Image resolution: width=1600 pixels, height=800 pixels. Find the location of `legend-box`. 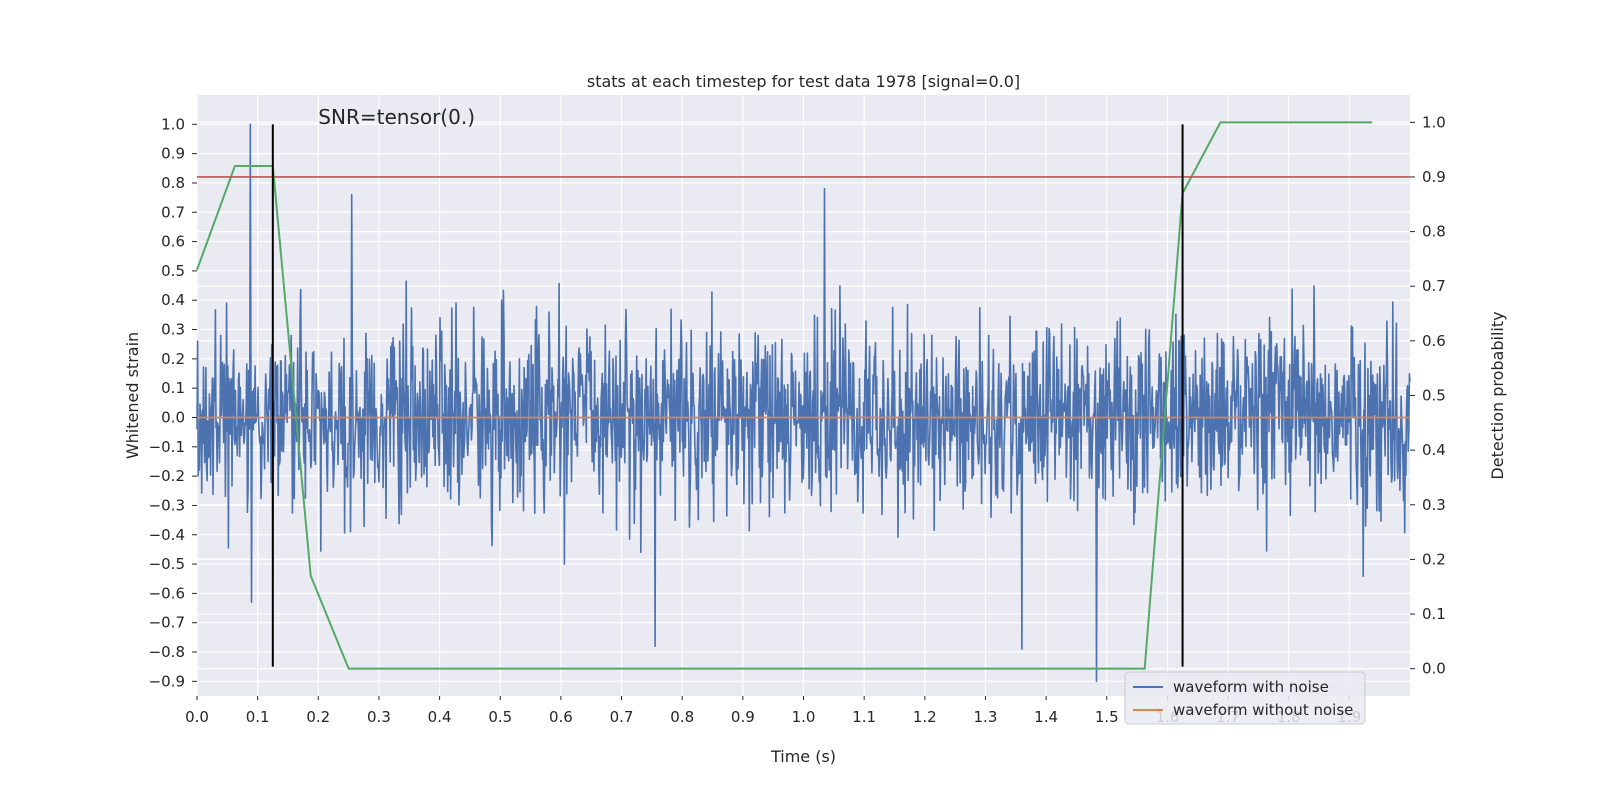

legend-box is located at coordinates (1245, 698).